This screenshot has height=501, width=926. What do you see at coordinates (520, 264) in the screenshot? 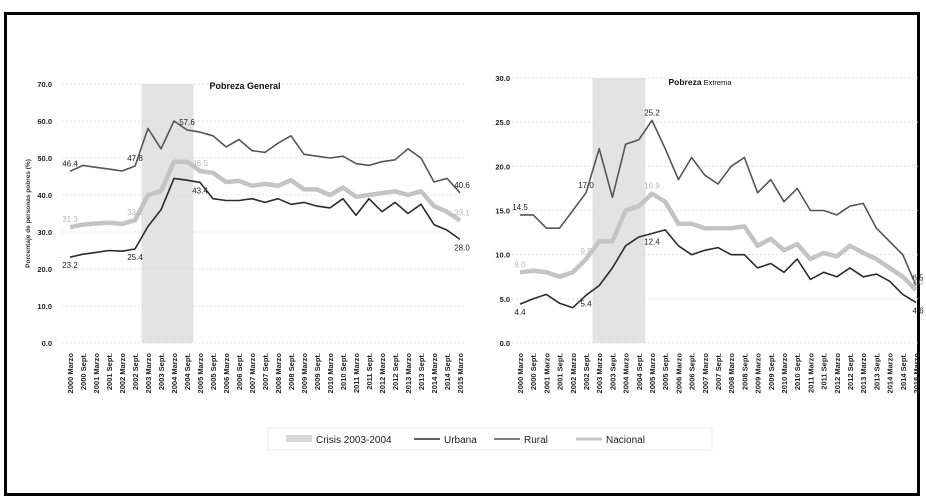
I see `data-label: 8.0` at bounding box center [520, 264].